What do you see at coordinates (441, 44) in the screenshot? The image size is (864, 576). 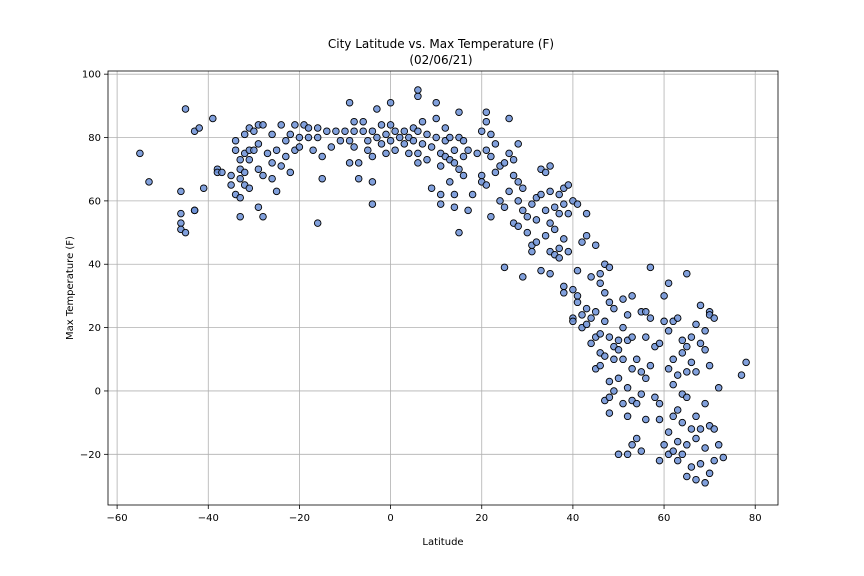 I see `chart-title: City Latitude vs. Max Temperature (F)` at bounding box center [441, 44].